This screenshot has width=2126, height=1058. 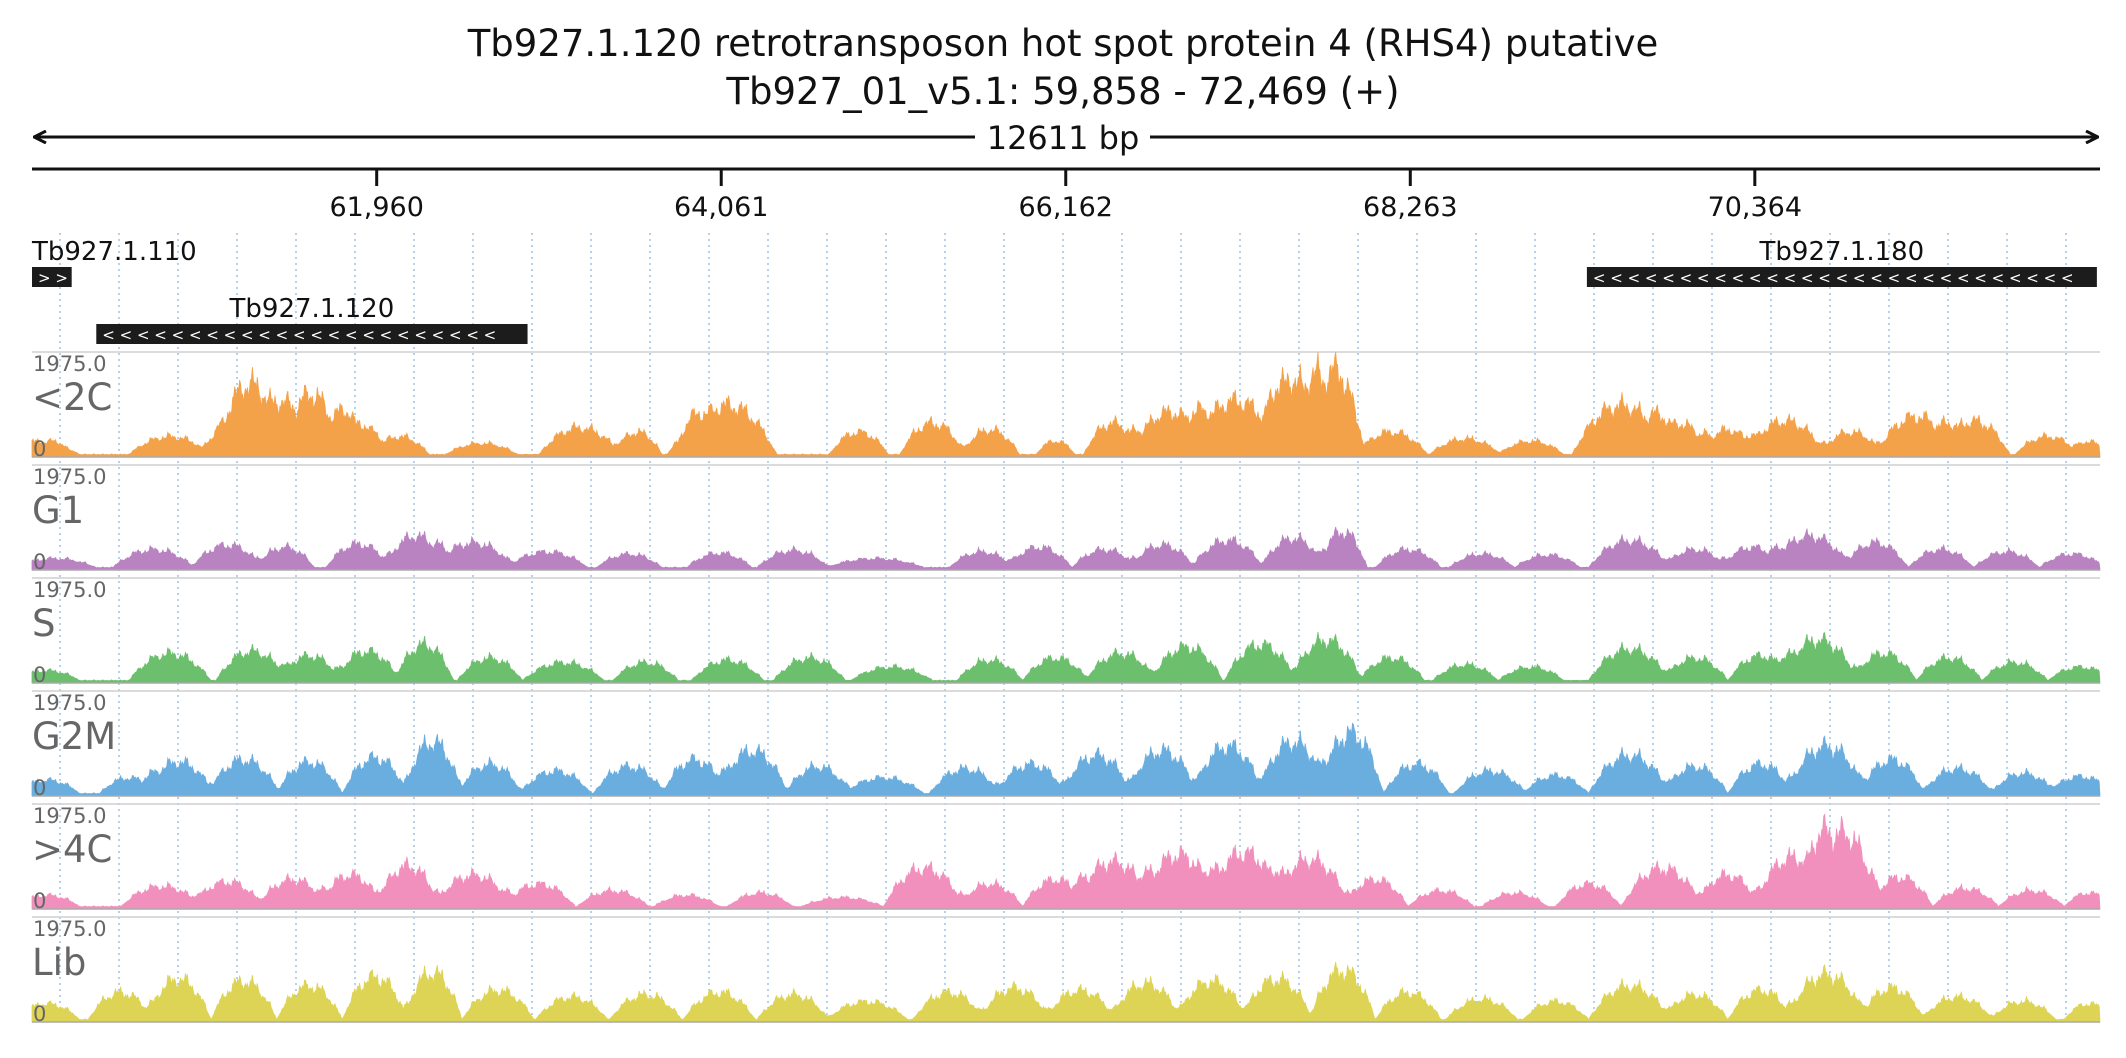 I want to click on gene-strand-arrows: > >, so click(x=53, y=278).